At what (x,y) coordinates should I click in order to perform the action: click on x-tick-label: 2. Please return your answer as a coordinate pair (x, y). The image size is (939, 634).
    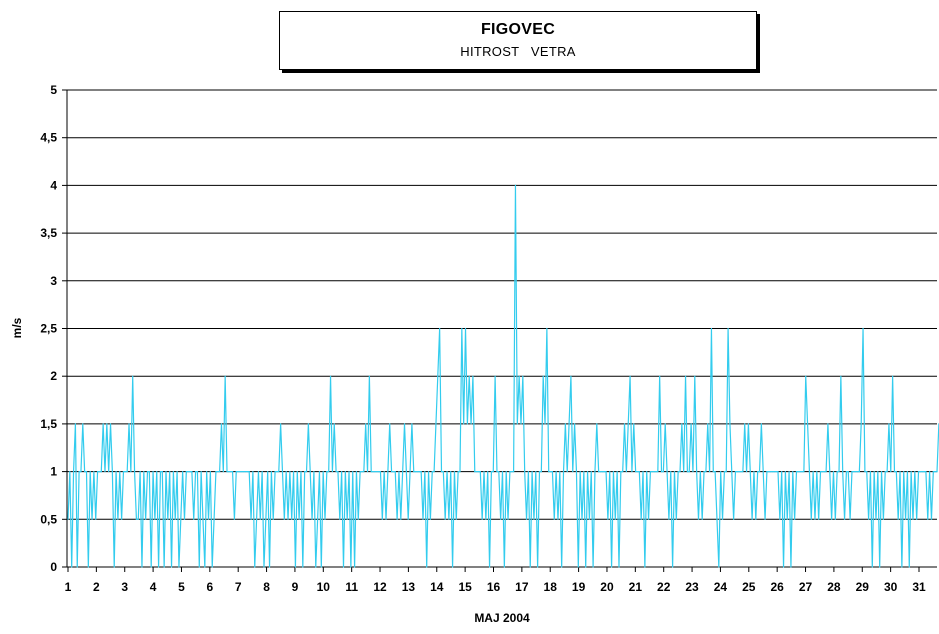
    Looking at the image, I should click on (96, 587).